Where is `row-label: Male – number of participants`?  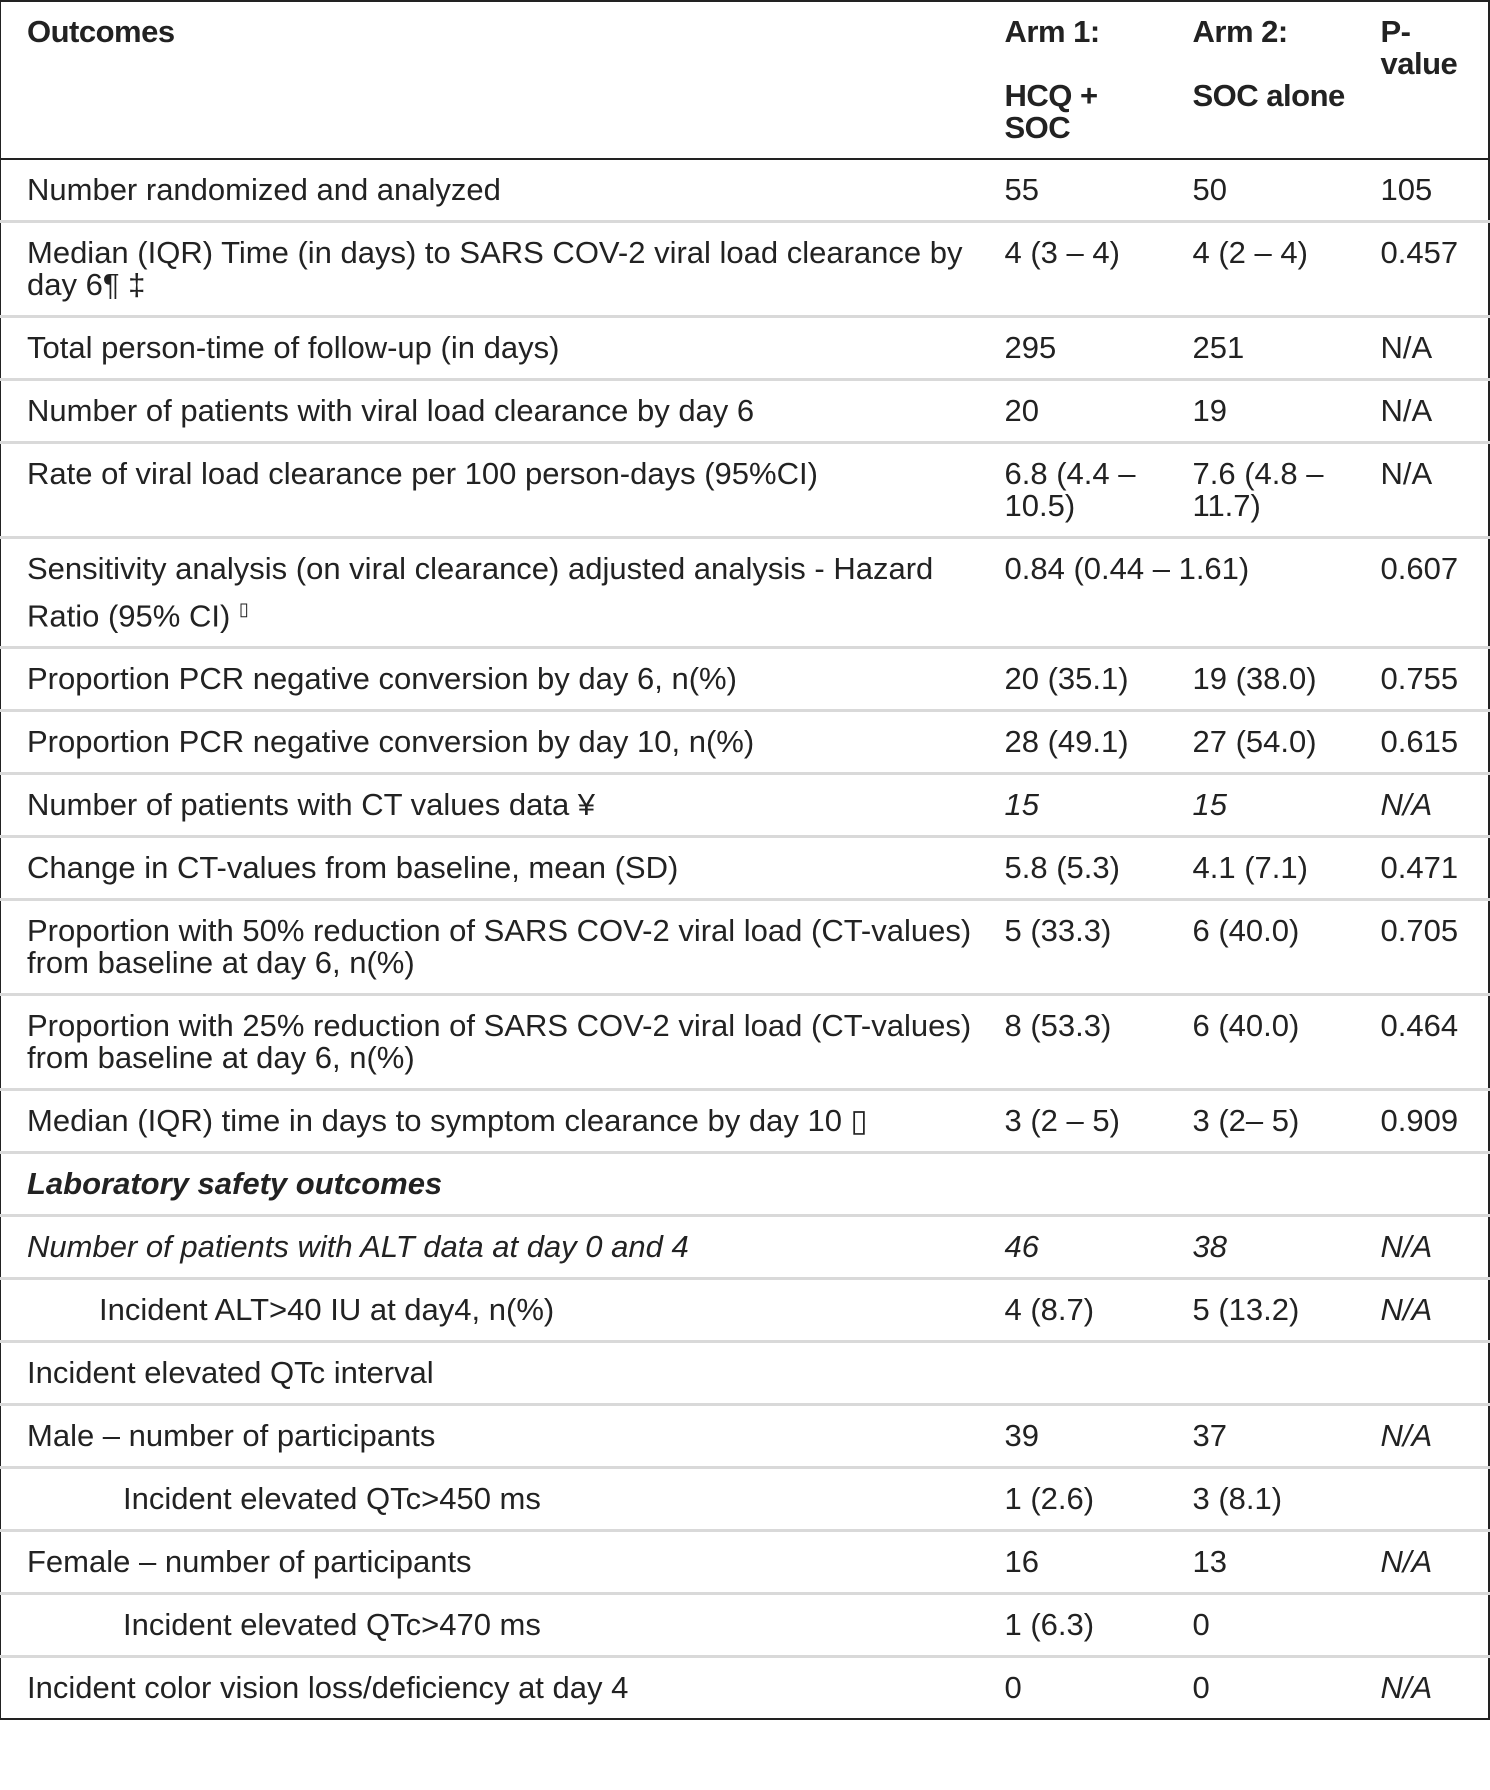
row-label: Male – number of participants is located at coordinates (494, 1437).